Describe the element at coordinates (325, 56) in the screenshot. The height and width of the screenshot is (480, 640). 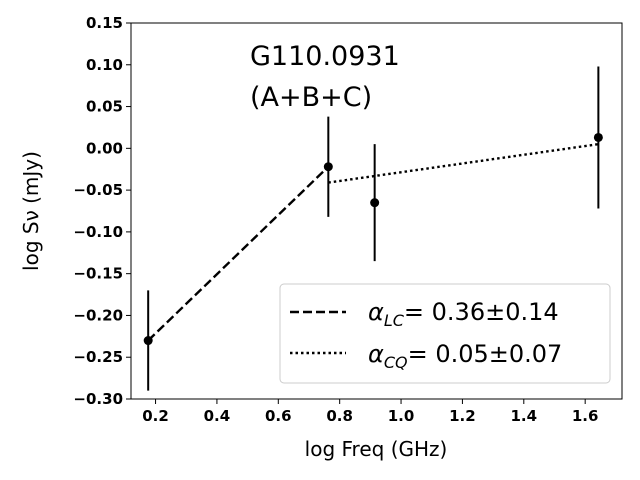
I see `annotation-line-1: G110.0931` at that location.